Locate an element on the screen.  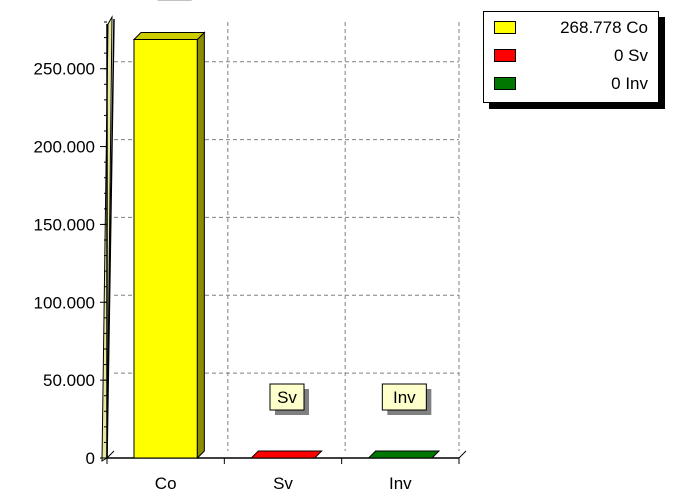
bar-inv is located at coordinates (404, 454).